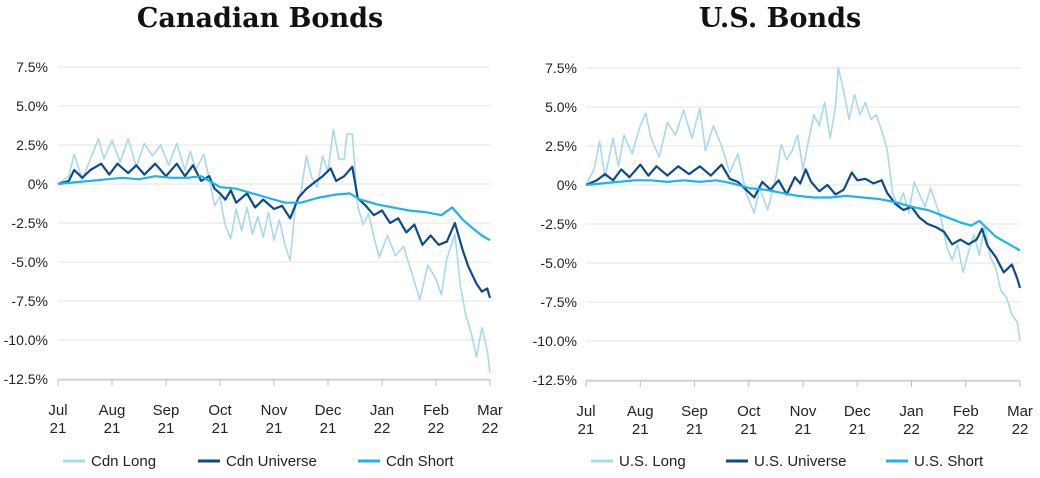  I want to click on legend-label: U.S. Universe, so click(800, 461).